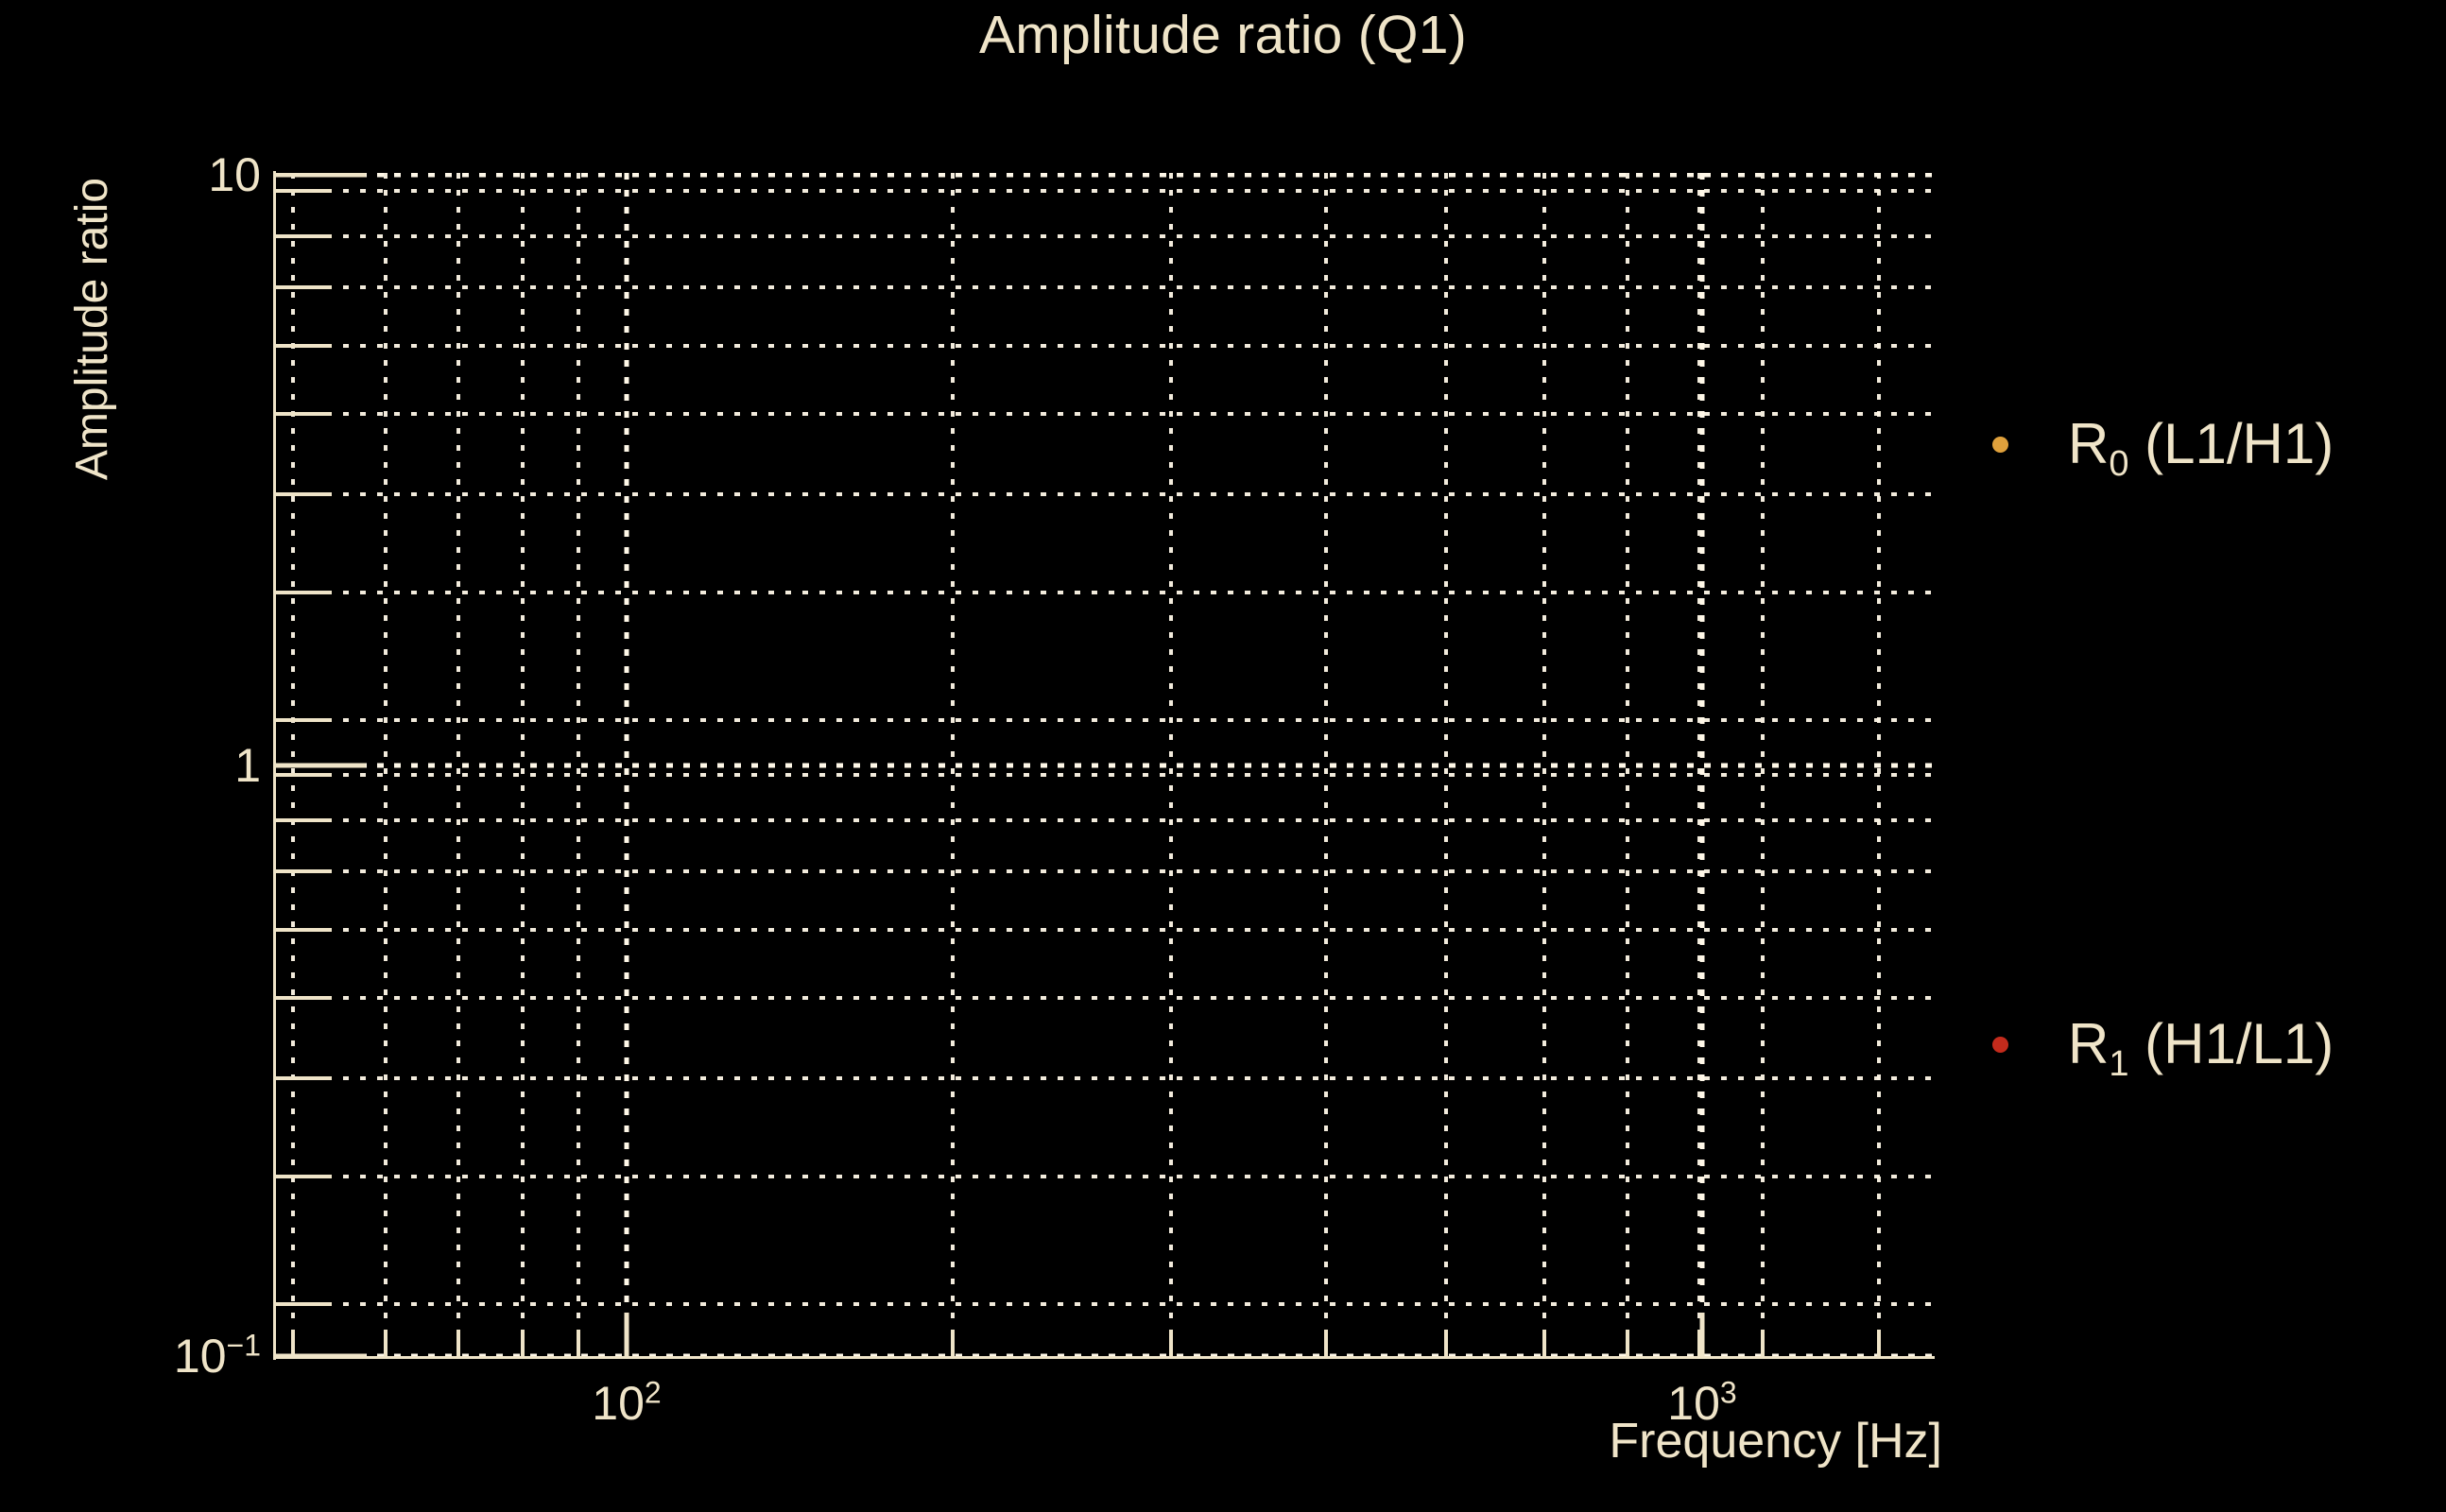  Describe the element at coordinates (627, 1402) in the screenshot. I see `x-tick-label-100: 10²` at that location.